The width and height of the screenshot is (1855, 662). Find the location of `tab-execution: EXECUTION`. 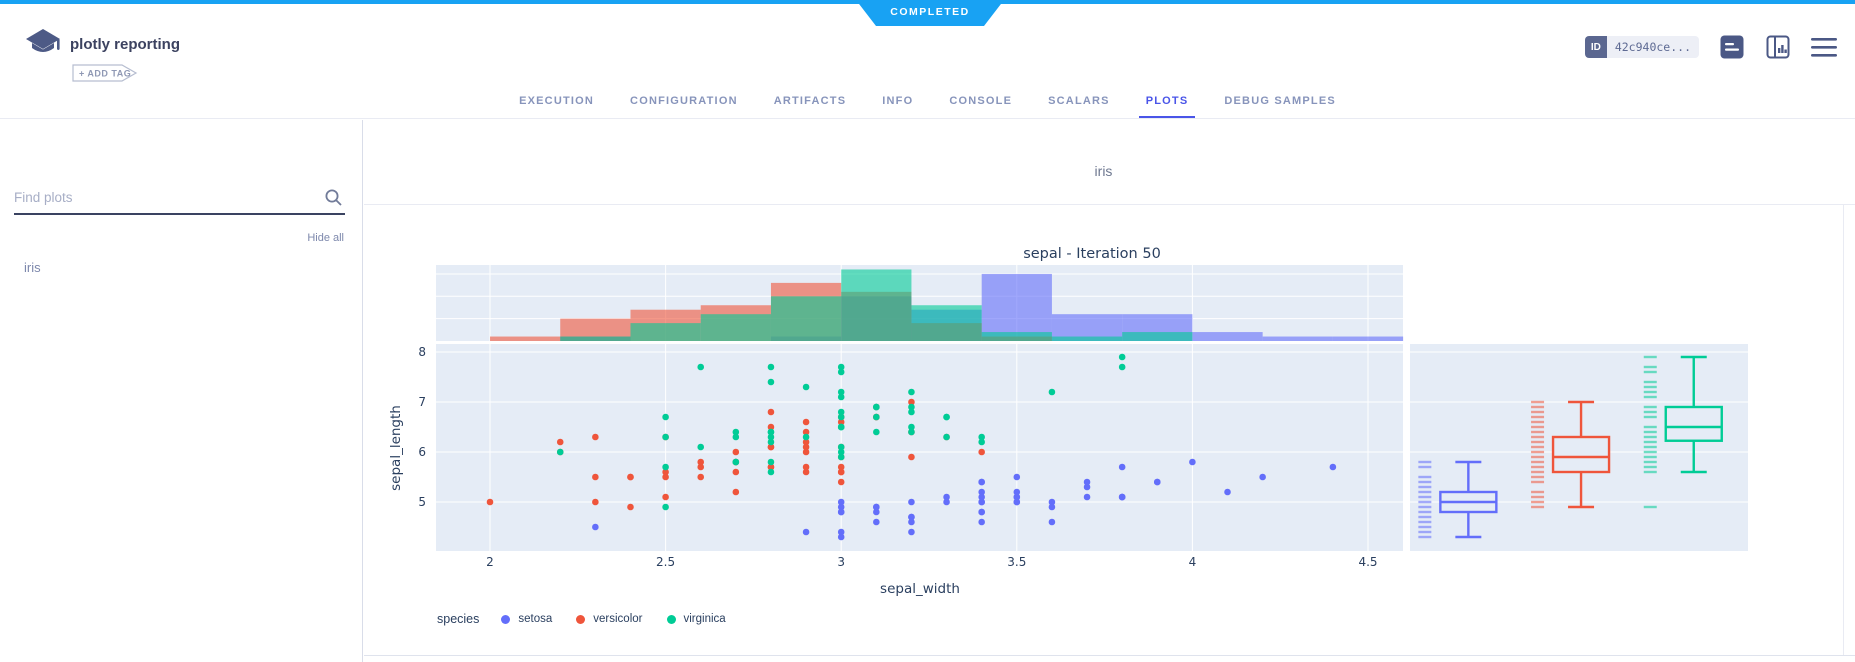

tab-execution: EXECUTION is located at coordinates (557, 101).